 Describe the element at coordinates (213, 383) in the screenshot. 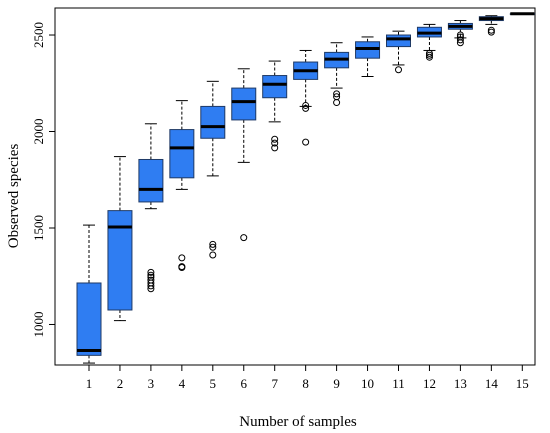

I see `x-tick-label: 5` at that location.